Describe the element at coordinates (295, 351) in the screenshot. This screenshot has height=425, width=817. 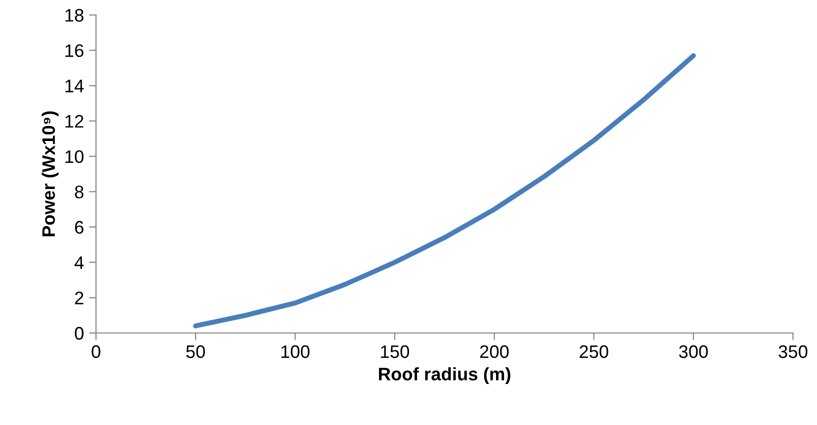
I see `x-tick-label: 100` at that location.